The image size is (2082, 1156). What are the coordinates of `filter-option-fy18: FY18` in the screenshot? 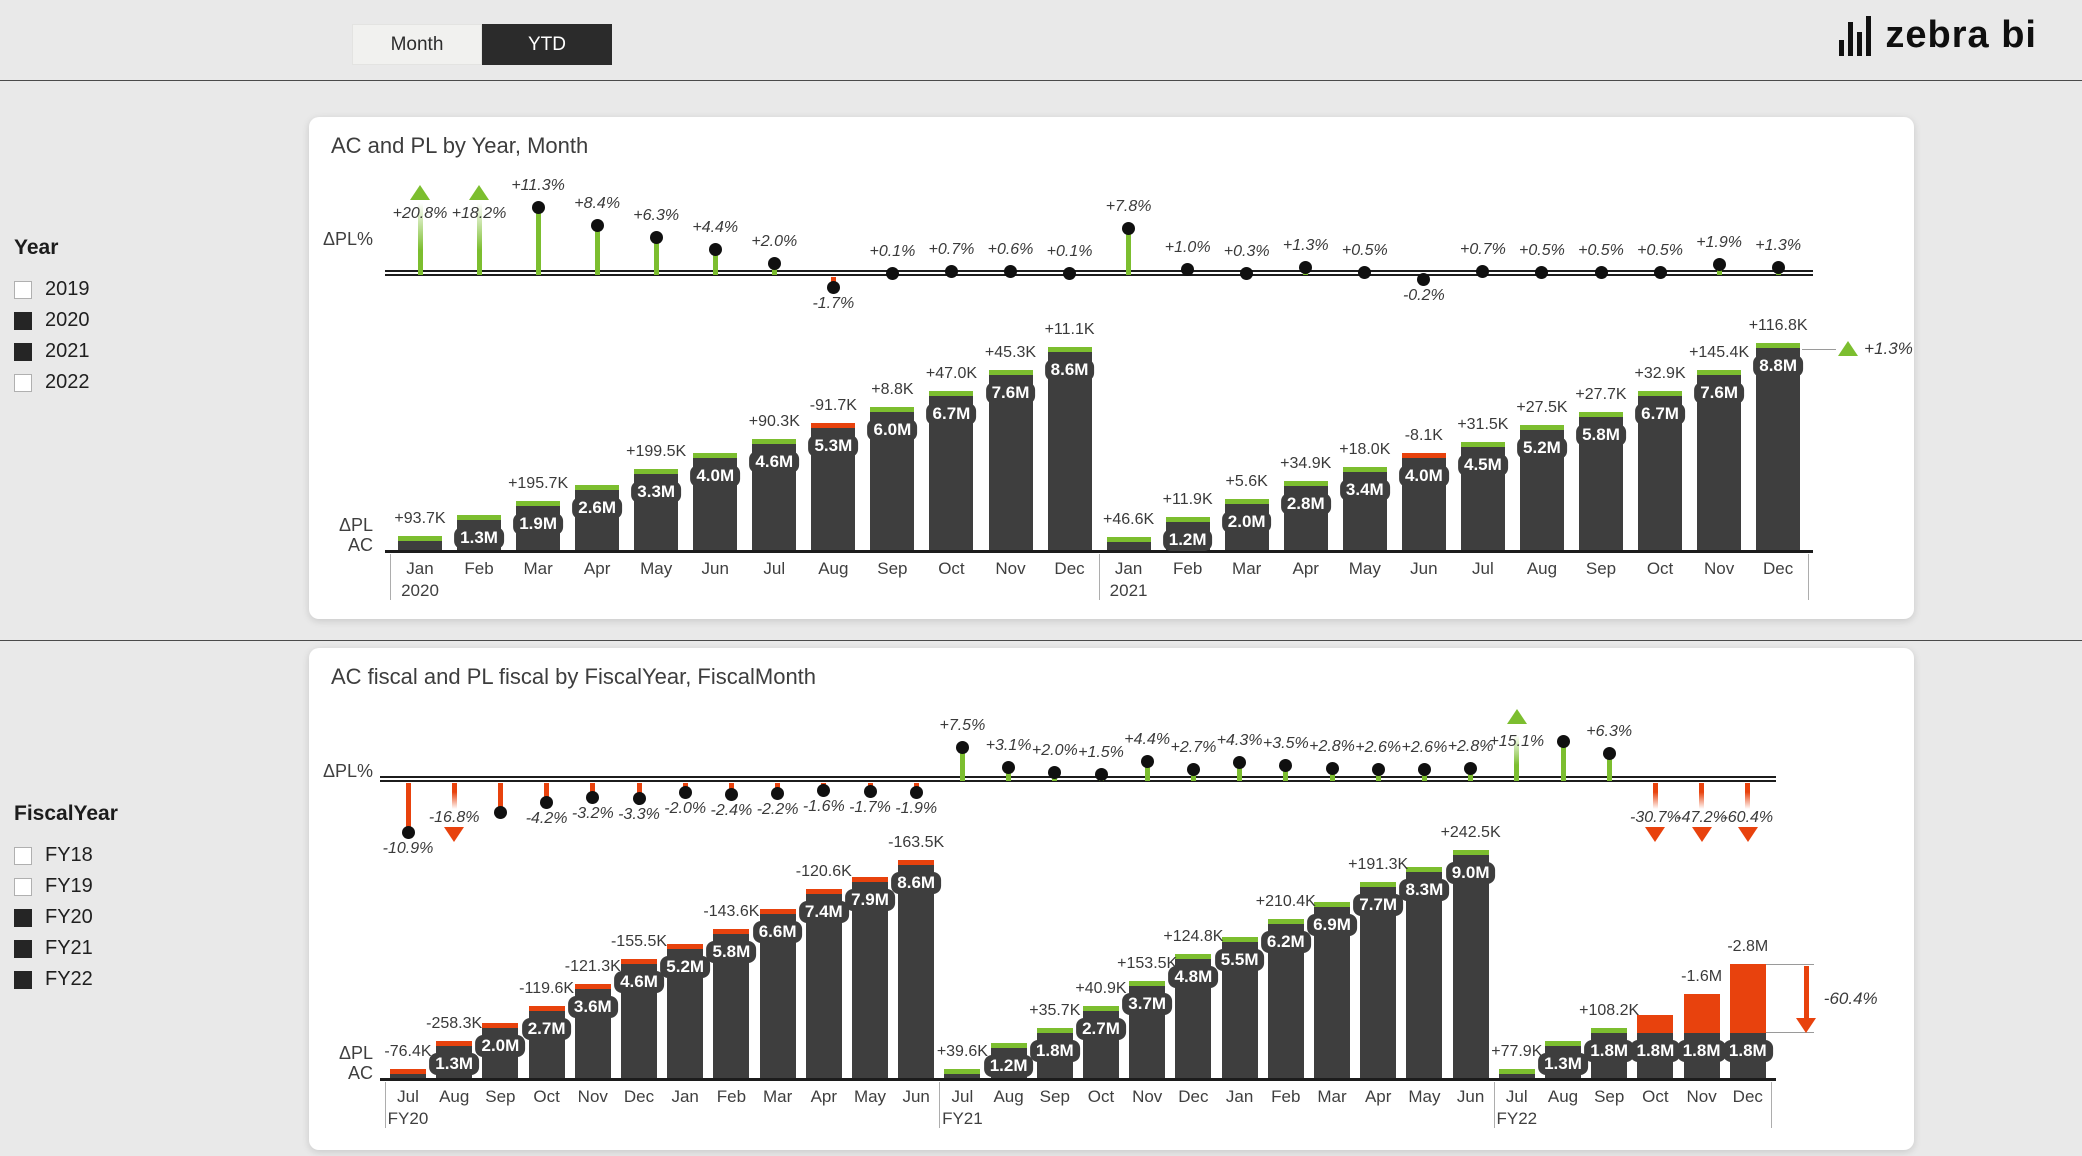 It's located at (66, 855).